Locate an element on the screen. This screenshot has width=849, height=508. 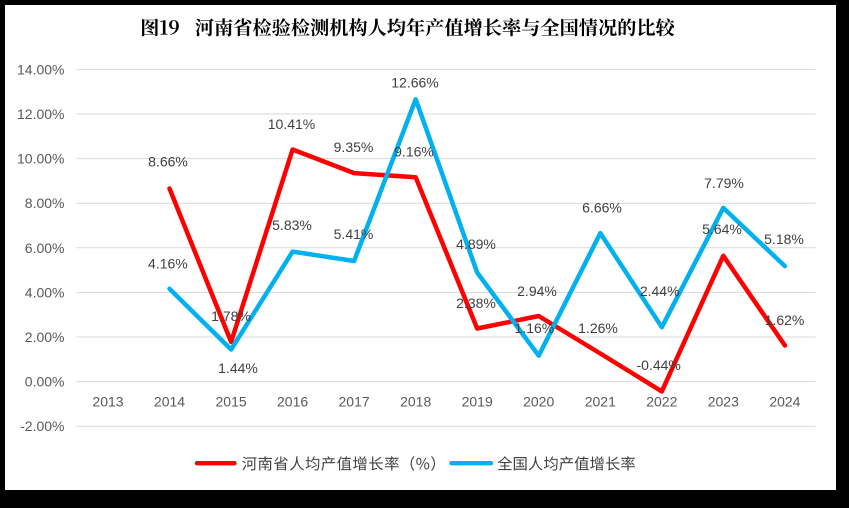
svg-text: 4.16% is located at coordinates (168, 264).